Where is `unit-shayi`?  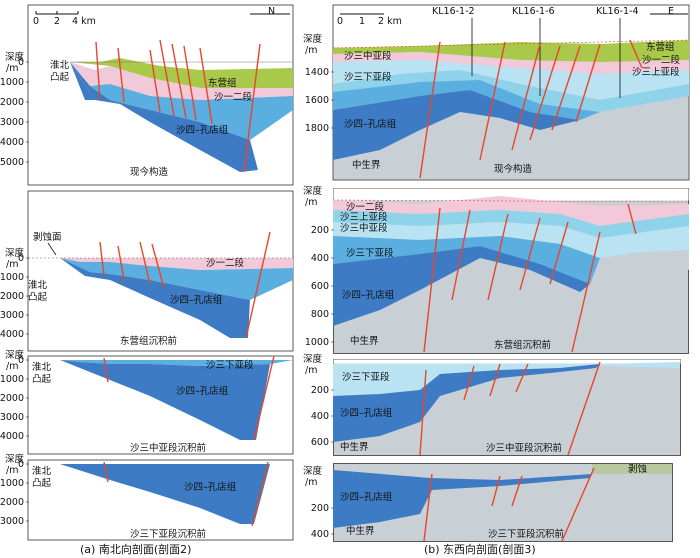
unit-shayi is located at coordinates (511, 211).